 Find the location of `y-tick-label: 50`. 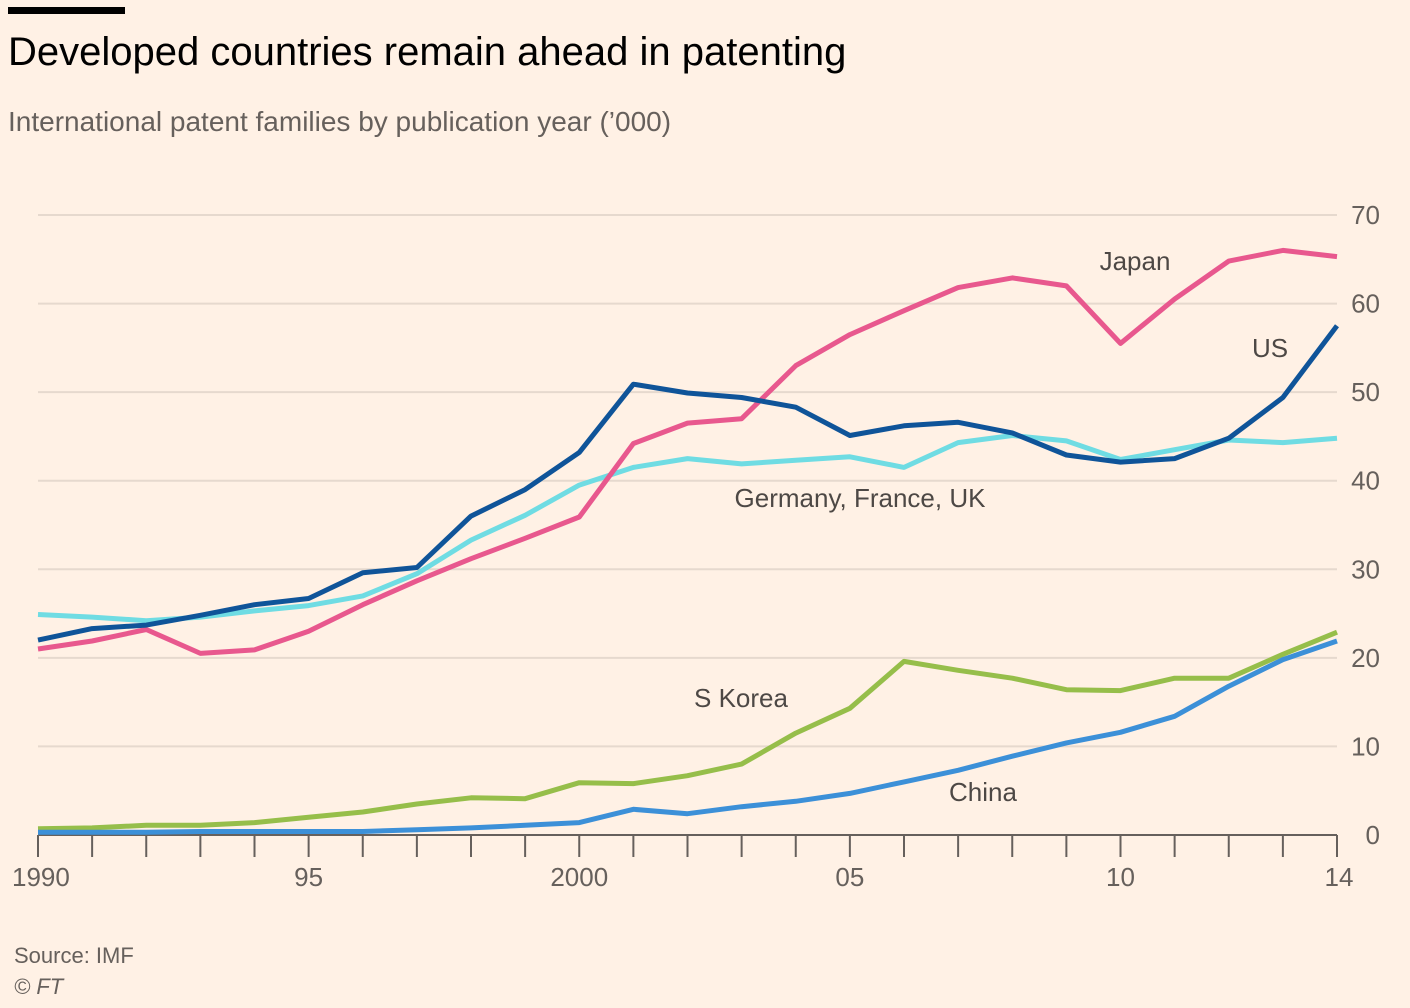

y-tick-label: 50 is located at coordinates (1365, 392).